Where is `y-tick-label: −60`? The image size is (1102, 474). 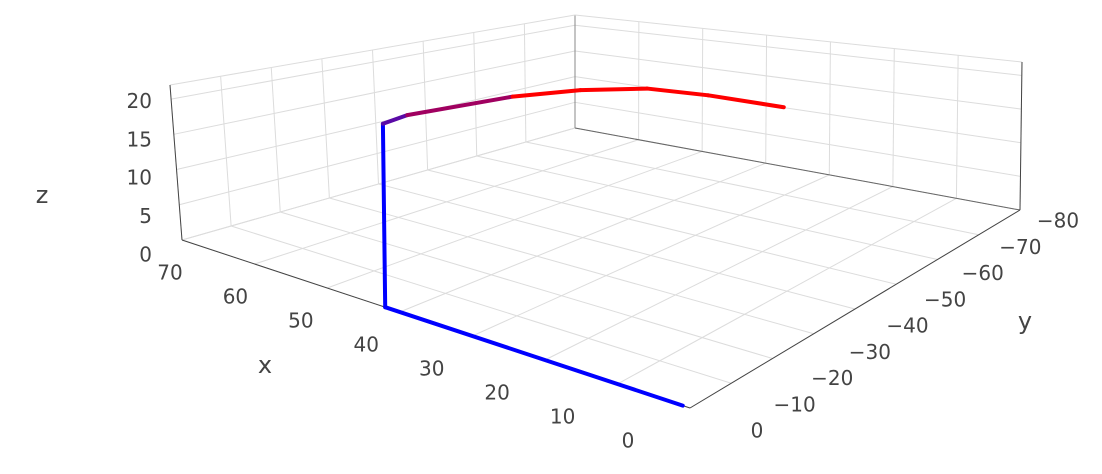 y-tick-label: −60 is located at coordinates (983, 273).